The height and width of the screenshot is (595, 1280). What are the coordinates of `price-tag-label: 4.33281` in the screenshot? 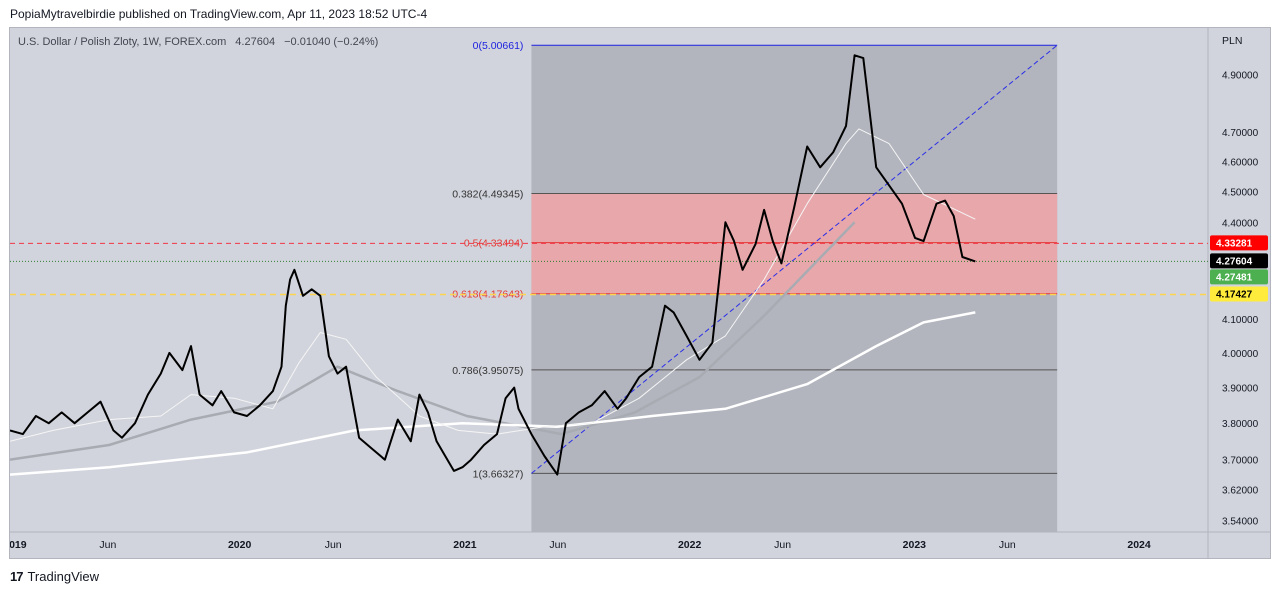 It's located at (1234, 243).